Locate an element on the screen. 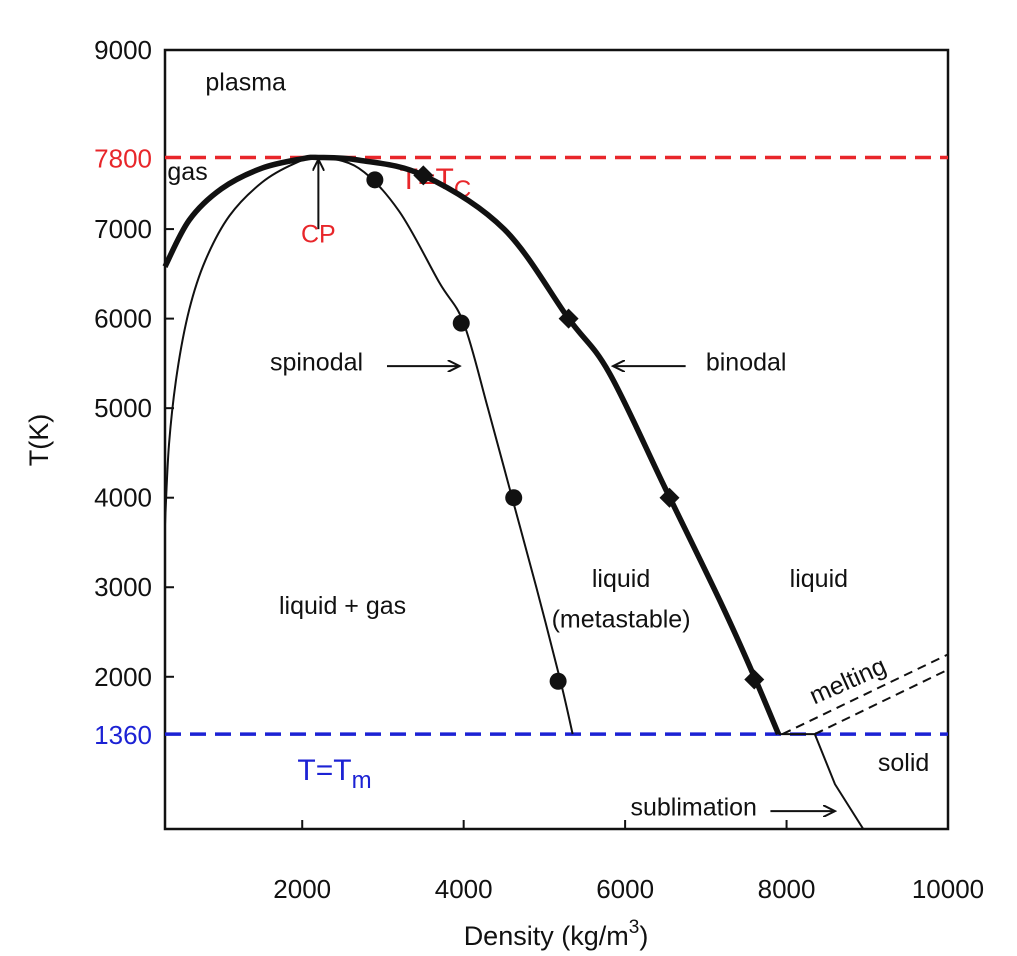 The image size is (1017, 956). label-liquid: liquid is located at coordinates (819, 579).